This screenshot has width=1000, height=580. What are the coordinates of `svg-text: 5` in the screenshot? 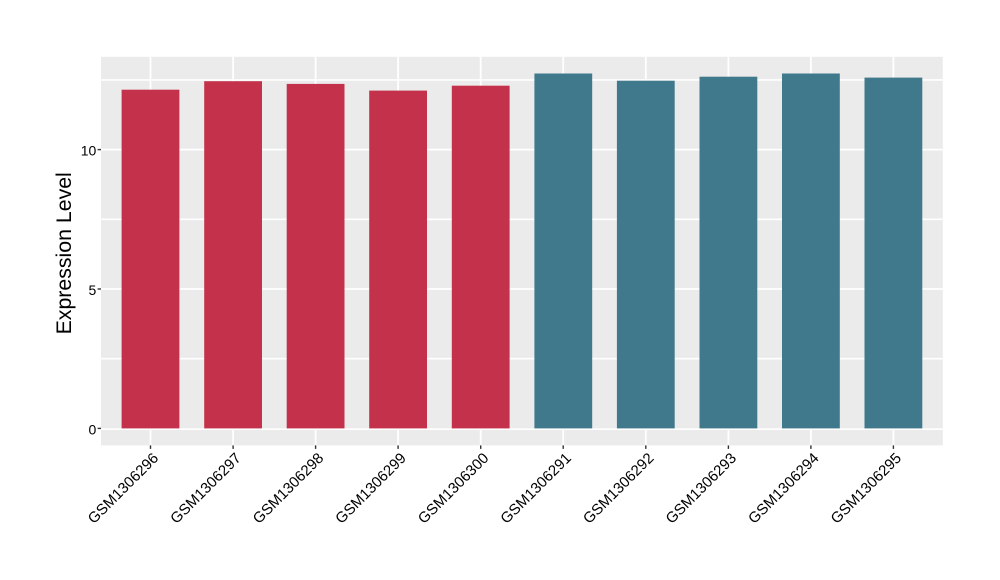 It's located at (93, 290).